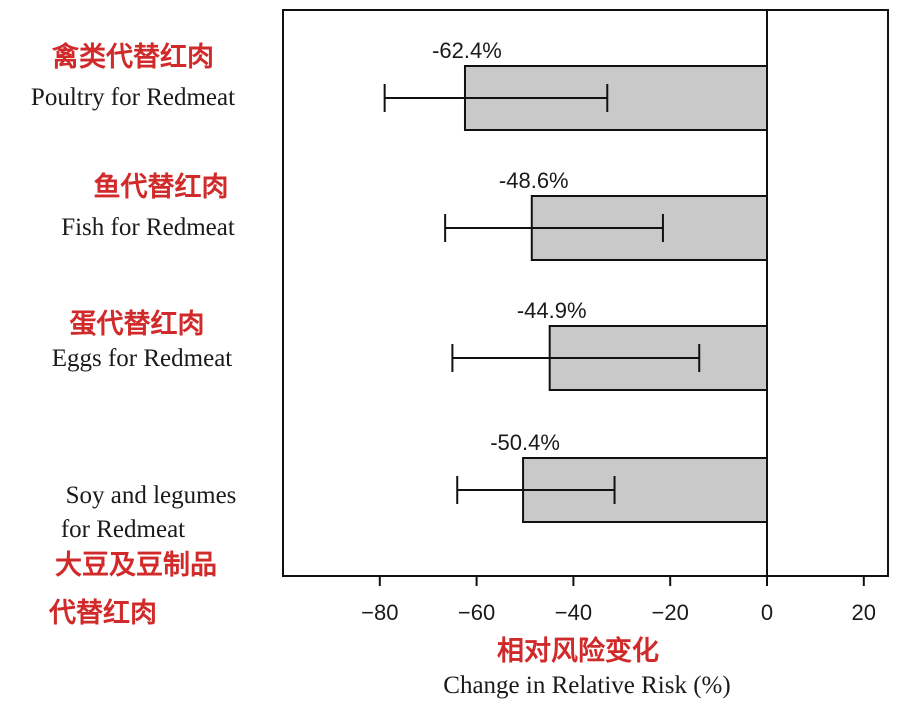 Image resolution: width=902 pixels, height=707 pixels. What do you see at coordinates (618, 600) in the screenshot?
I see `x-axis-ticks: −80 −60 −40 −20 0 20` at bounding box center [618, 600].